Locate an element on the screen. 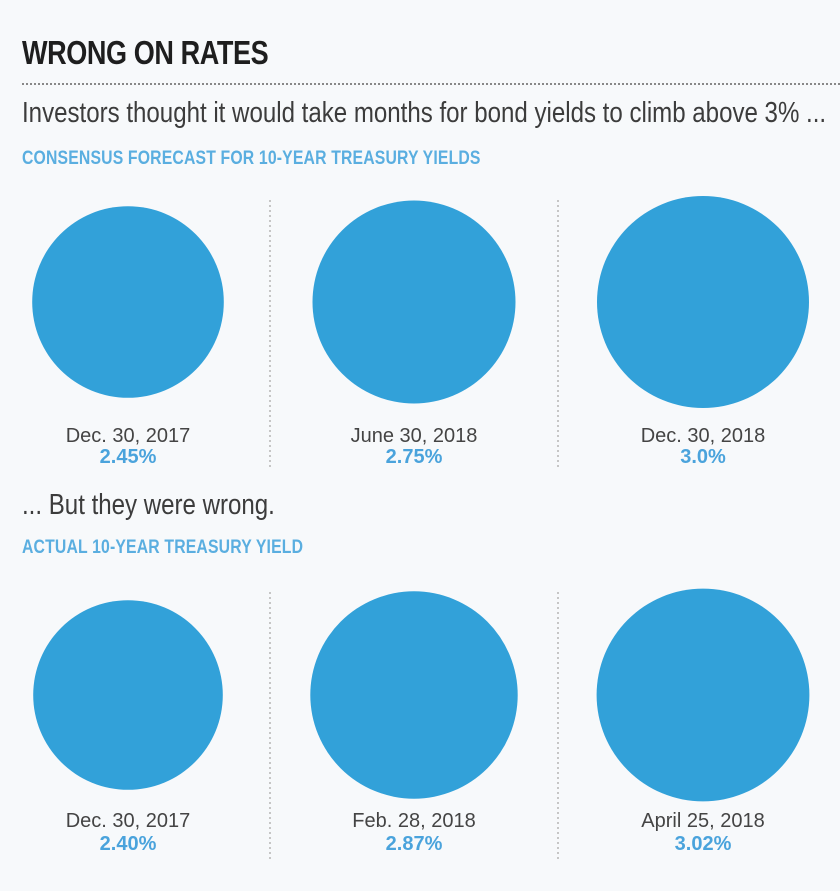 The image size is (840, 891). title-divider is located at coordinates (431, 84).